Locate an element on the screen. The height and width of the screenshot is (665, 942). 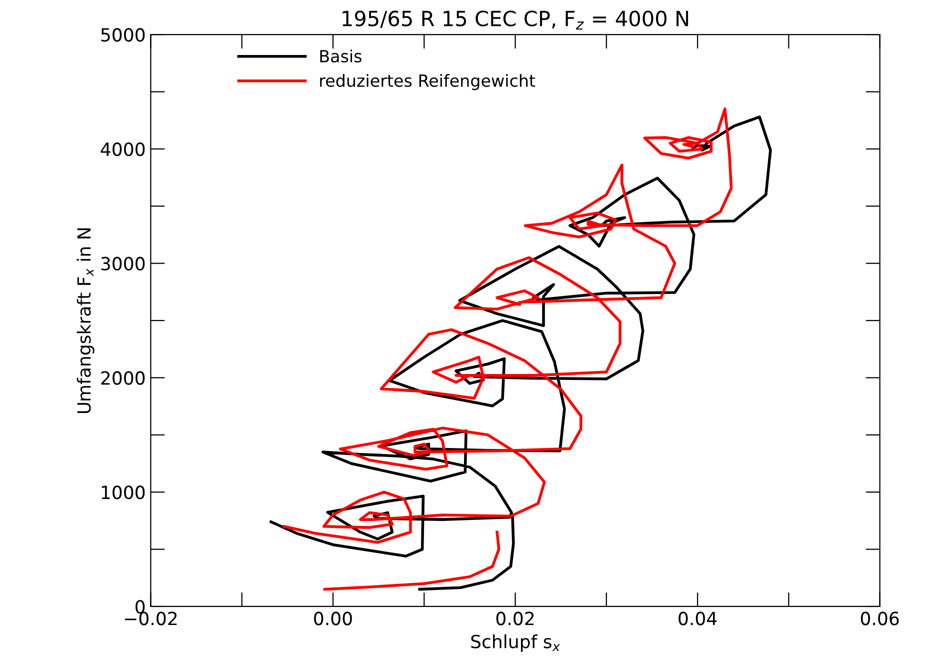
x-tick-label: 0.04 is located at coordinates (697, 619).